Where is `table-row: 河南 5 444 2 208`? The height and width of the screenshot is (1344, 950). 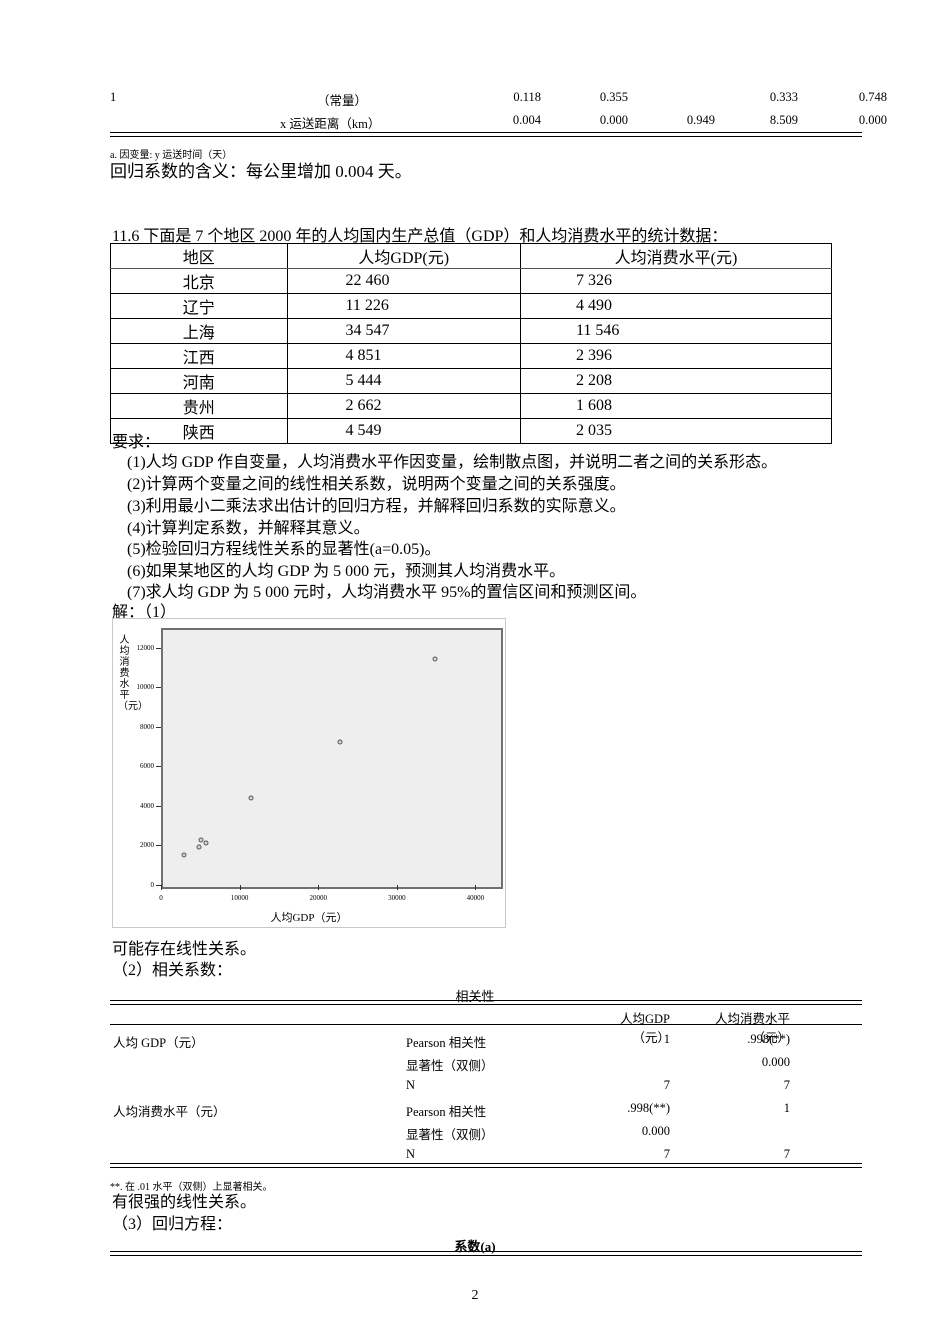
table-row: 河南 5 444 2 208 is located at coordinates (471, 381).